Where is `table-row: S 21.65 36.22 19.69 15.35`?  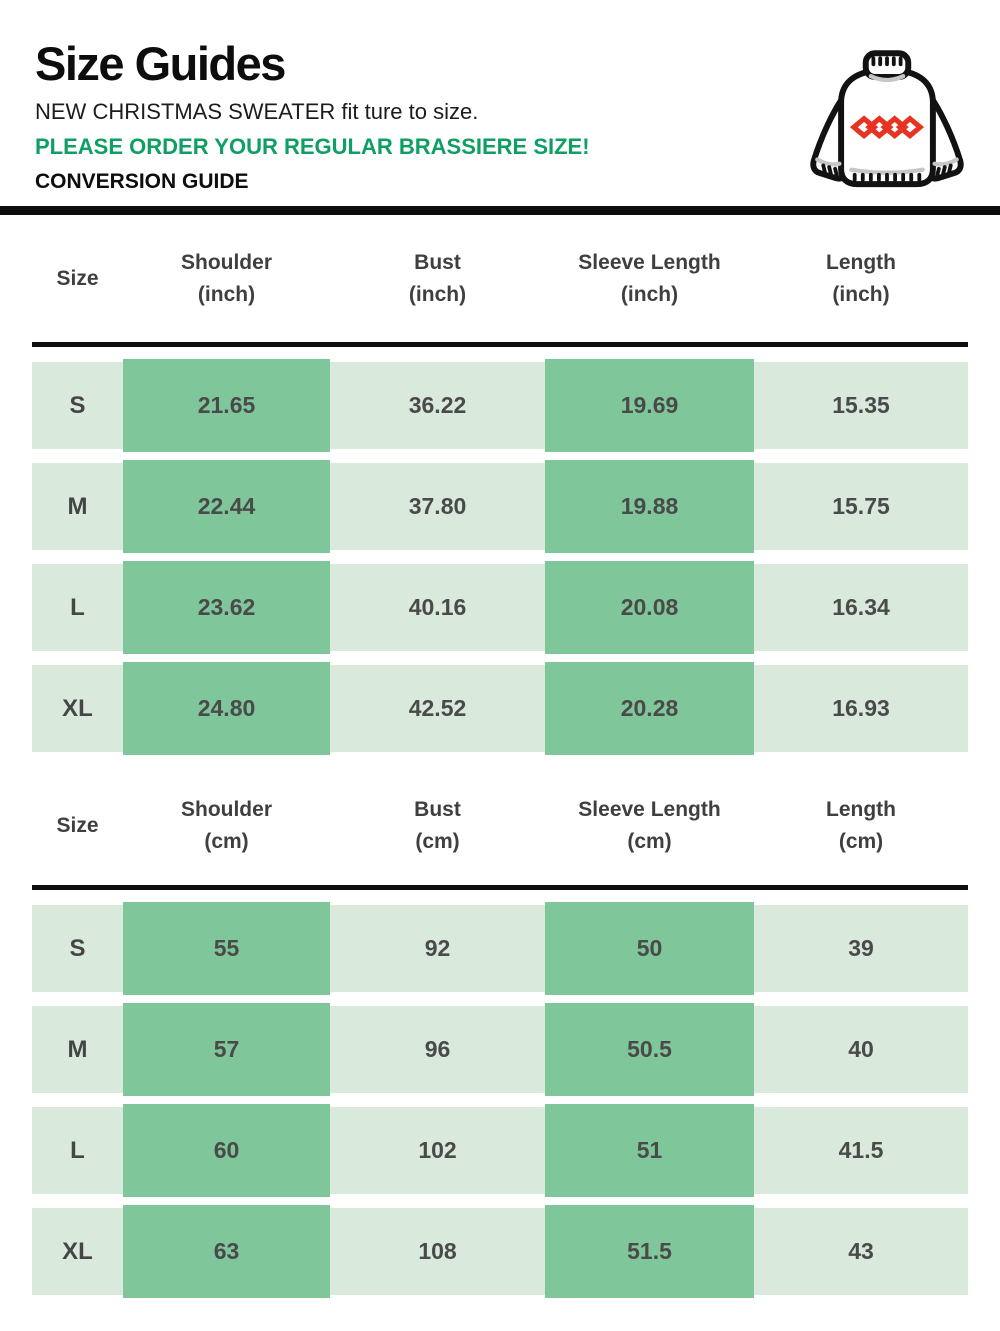 table-row: S 21.65 36.22 19.69 15.35 is located at coordinates (500, 405).